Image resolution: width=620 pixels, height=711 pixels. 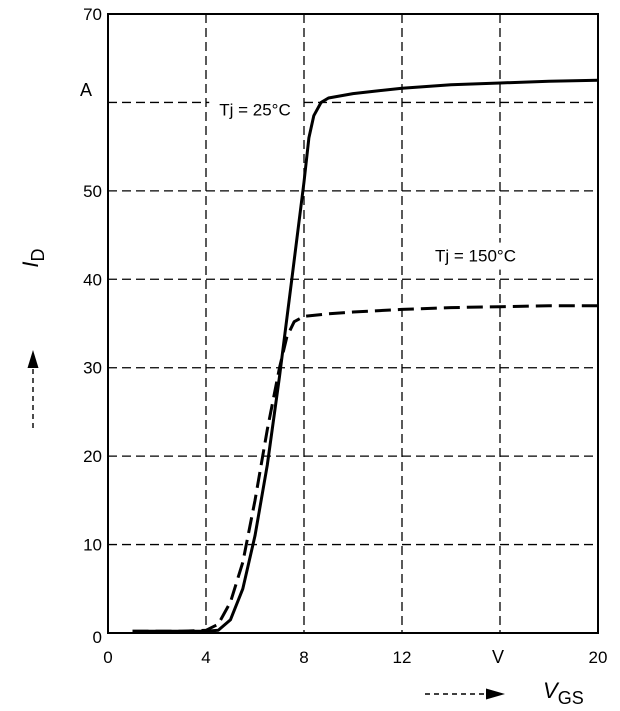 I want to click on y-axis-label: ID, so click(x=33, y=257).